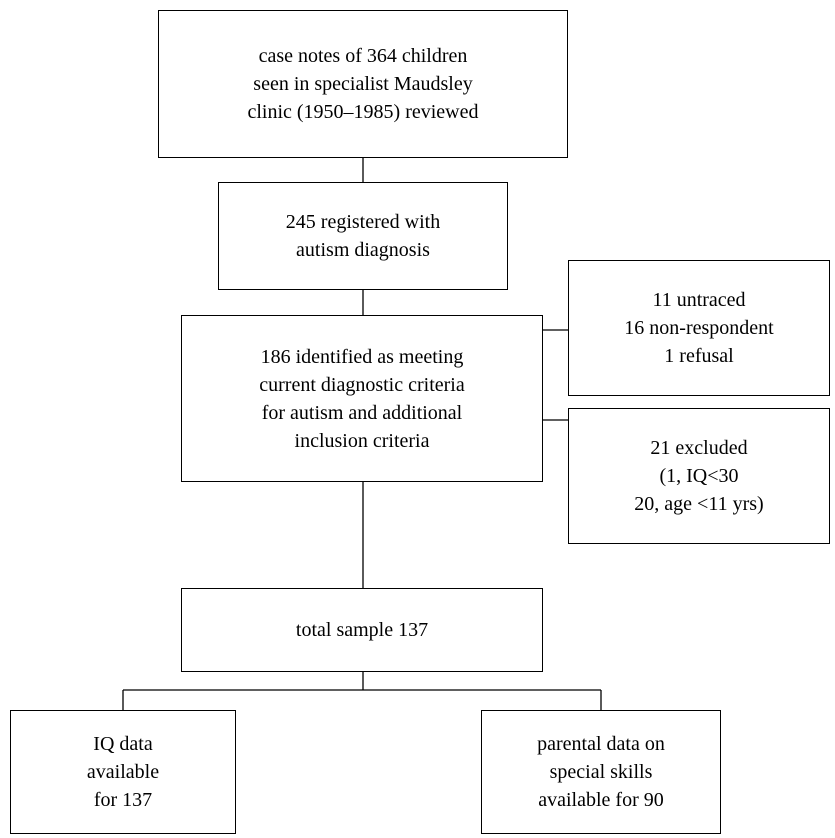  Describe the element at coordinates (363, 250) in the screenshot. I see `registered-line-2: autism diagnosis` at that location.